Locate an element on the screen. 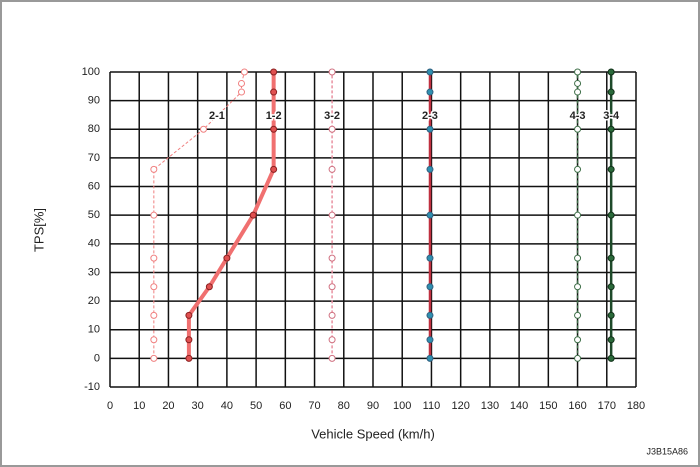 This screenshot has width=700, height=467. series-label: 1-2 is located at coordinates (274, 116).